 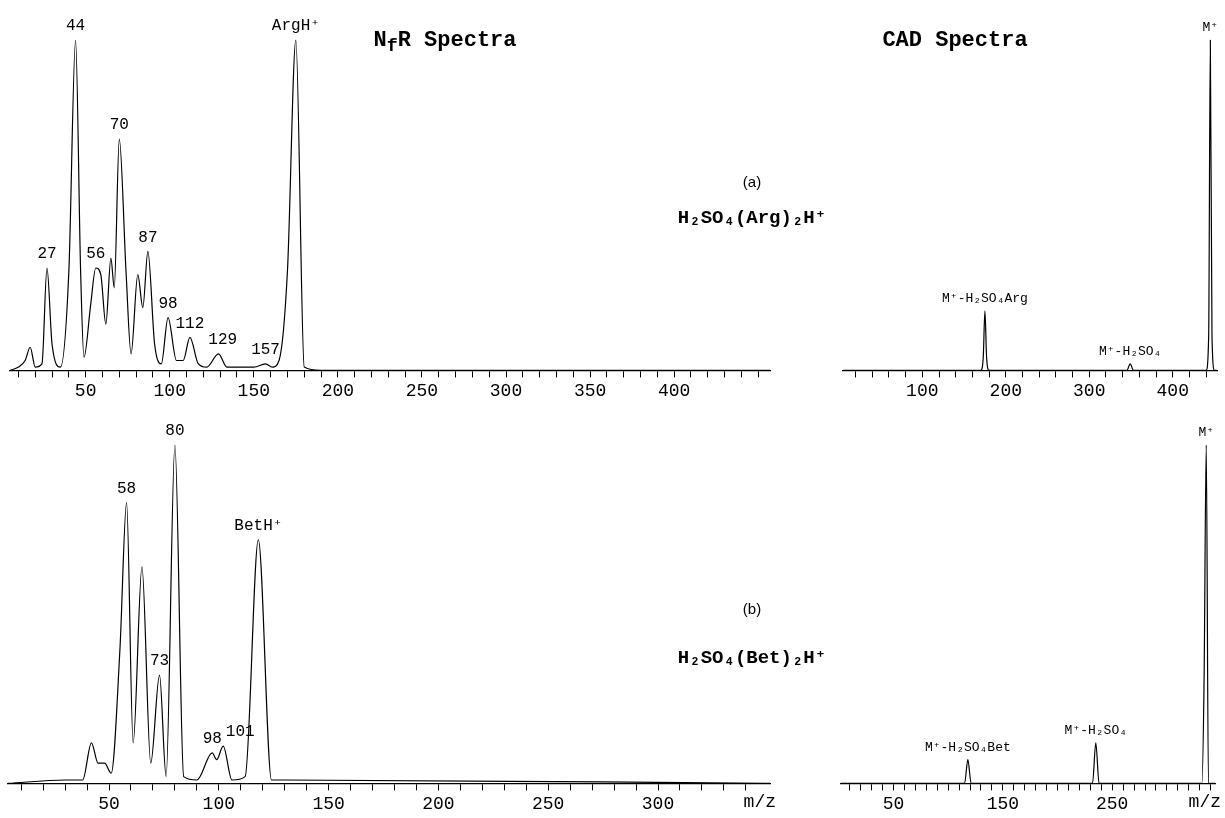 What do you see at coordinates (96, 254) in the screenshot?
I see `annotation: 56` at bounding box center [96, 254].